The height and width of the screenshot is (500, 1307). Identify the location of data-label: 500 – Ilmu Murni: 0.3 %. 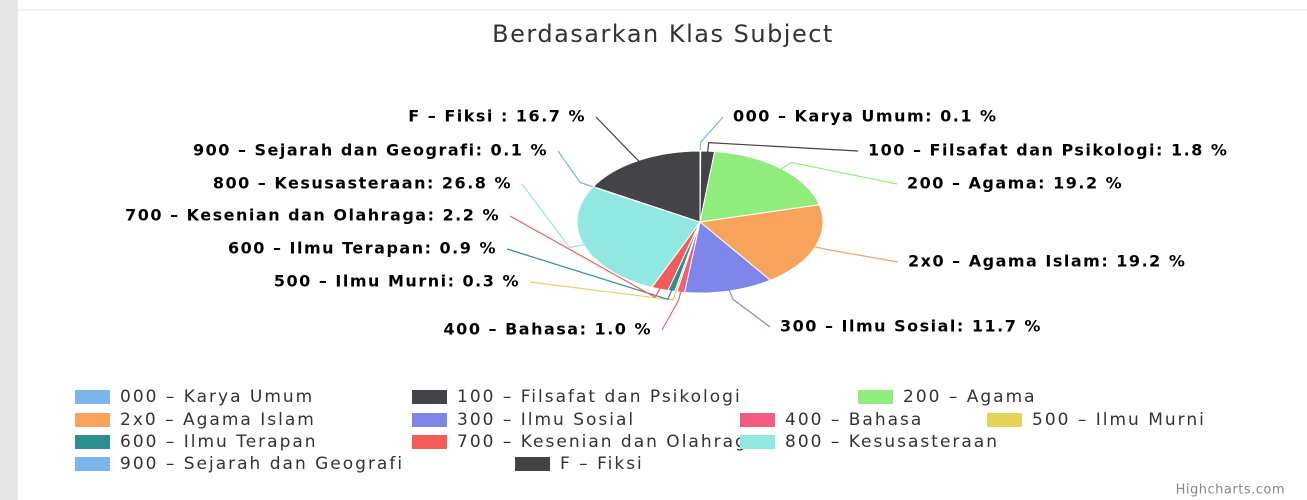
(397, 281).